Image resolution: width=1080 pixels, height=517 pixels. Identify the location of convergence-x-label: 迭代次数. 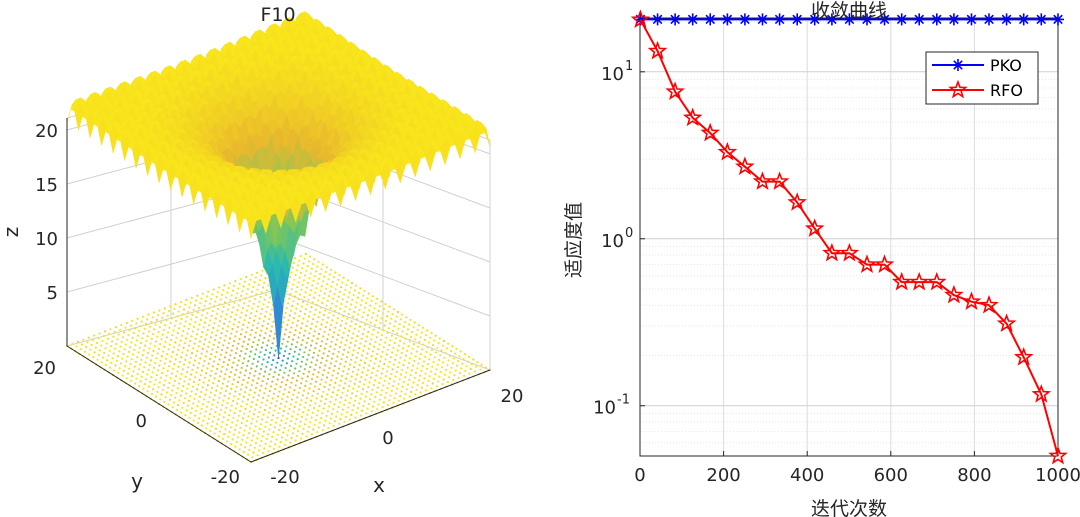
(849, 507).